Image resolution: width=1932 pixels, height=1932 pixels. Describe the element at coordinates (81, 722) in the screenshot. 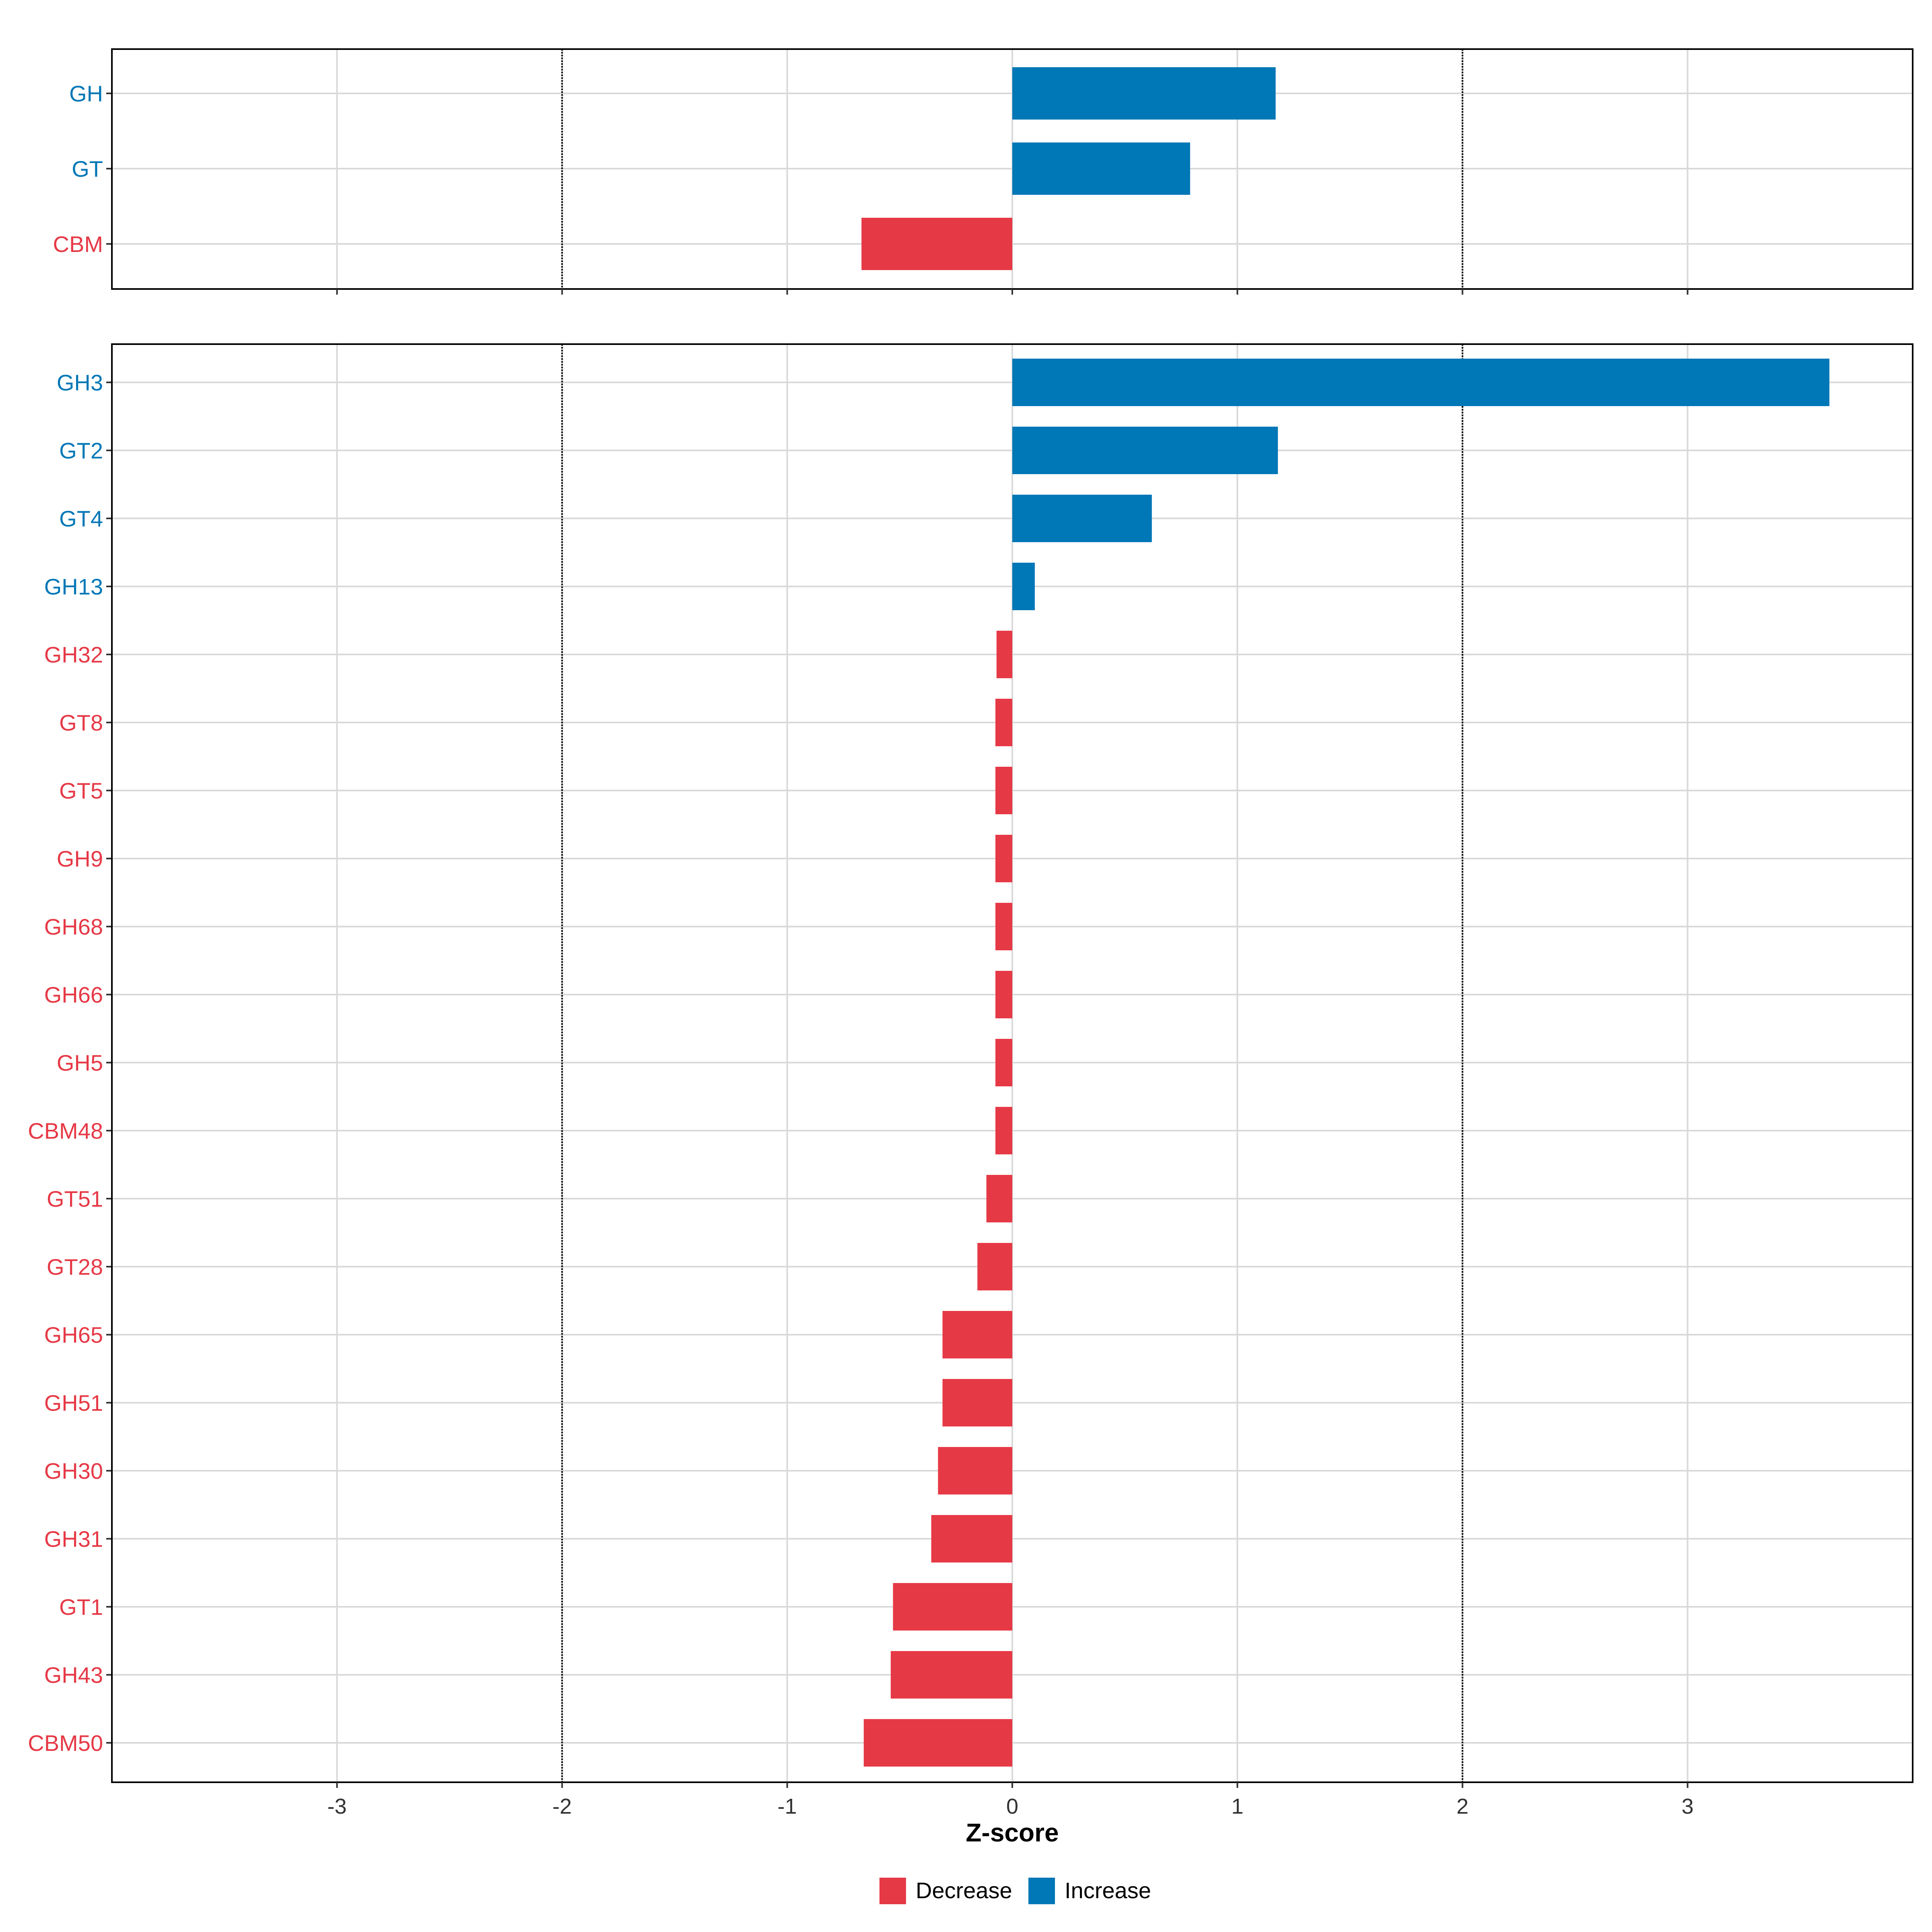

I see `y-tick-label-gt8: GT8` at that location.